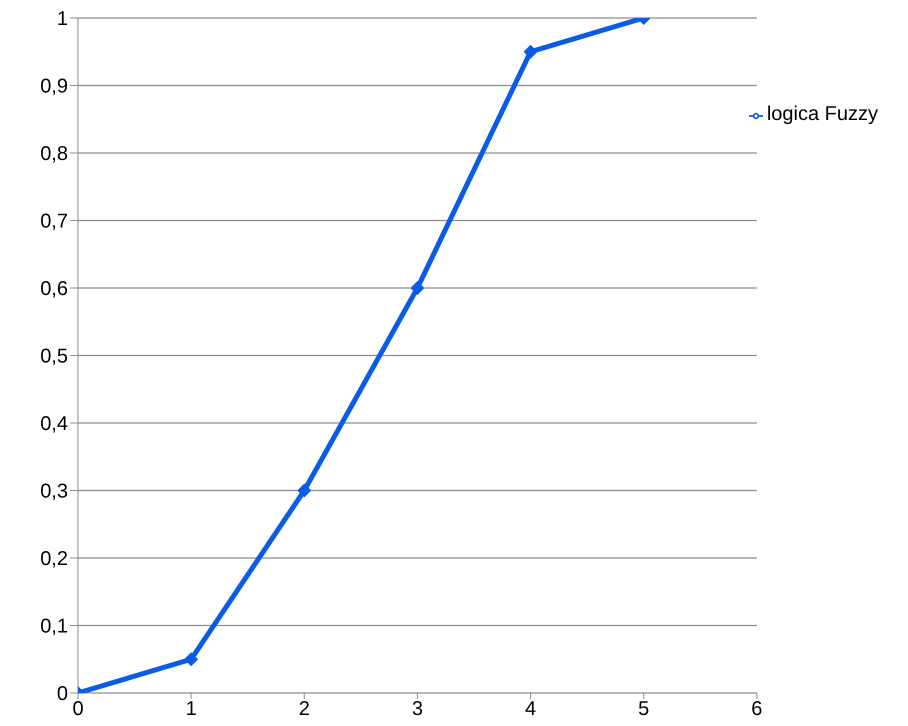  I want to click on y-tick-label: 0,2, so click(54, 559).